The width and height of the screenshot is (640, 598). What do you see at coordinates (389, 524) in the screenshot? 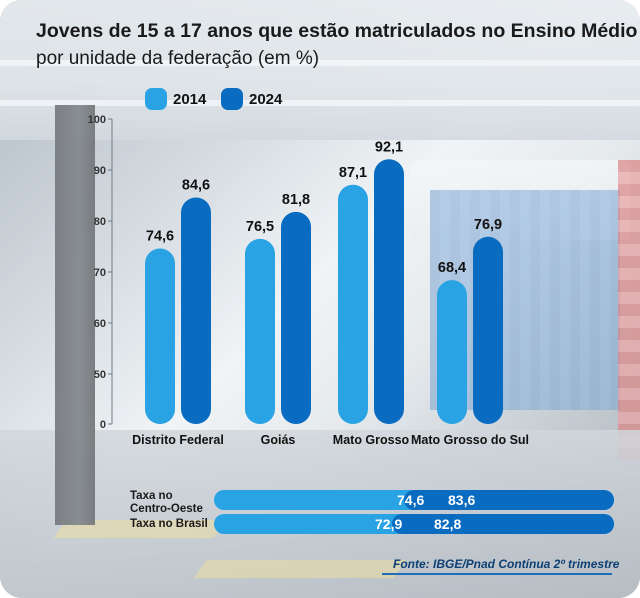
I see `summary-value-brasil-2014: 72,9` at bounding box center [389, 524].